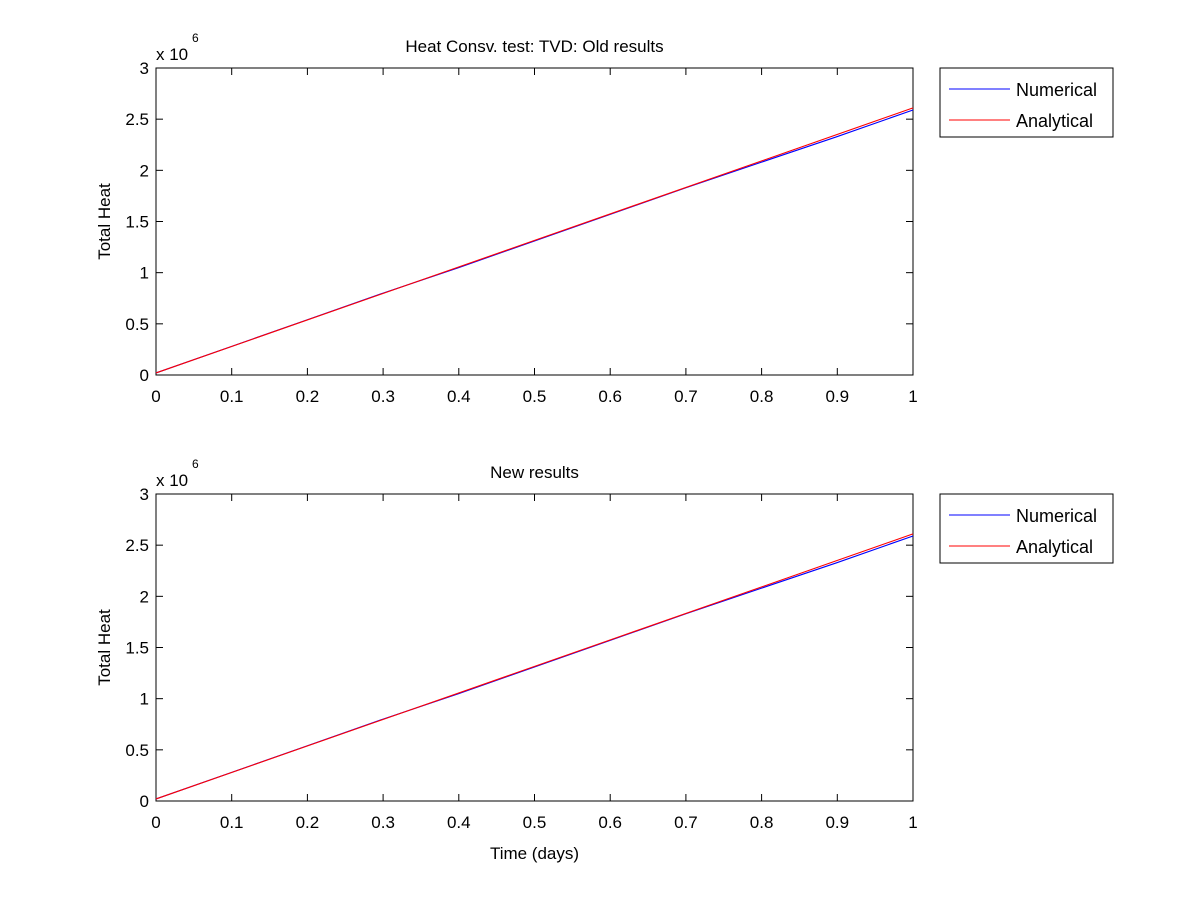 This screenshot has width=1200, height=900. Describe the element at coordinates (534, 853) in the screenshot. I see `x-axis-label: Time (days)` at that location.